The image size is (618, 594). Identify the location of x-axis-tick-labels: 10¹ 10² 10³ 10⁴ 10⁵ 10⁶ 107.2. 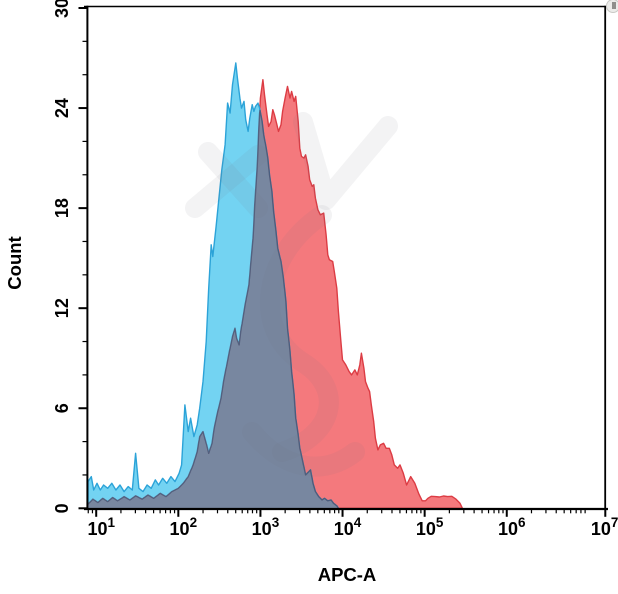
(352, 527).